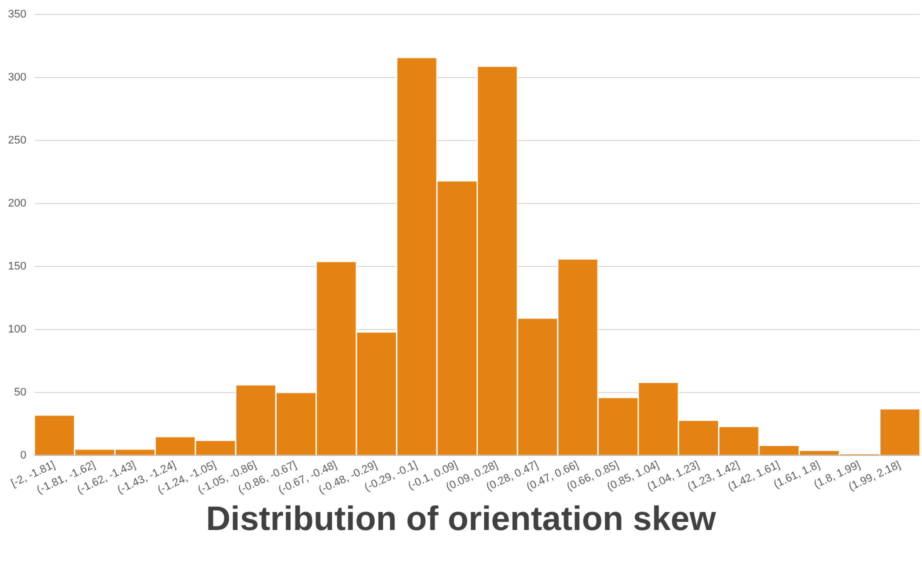 The width and height of the screenshot is (922, 564). I want to click on y-tick-label: 350, so click(17, 14).